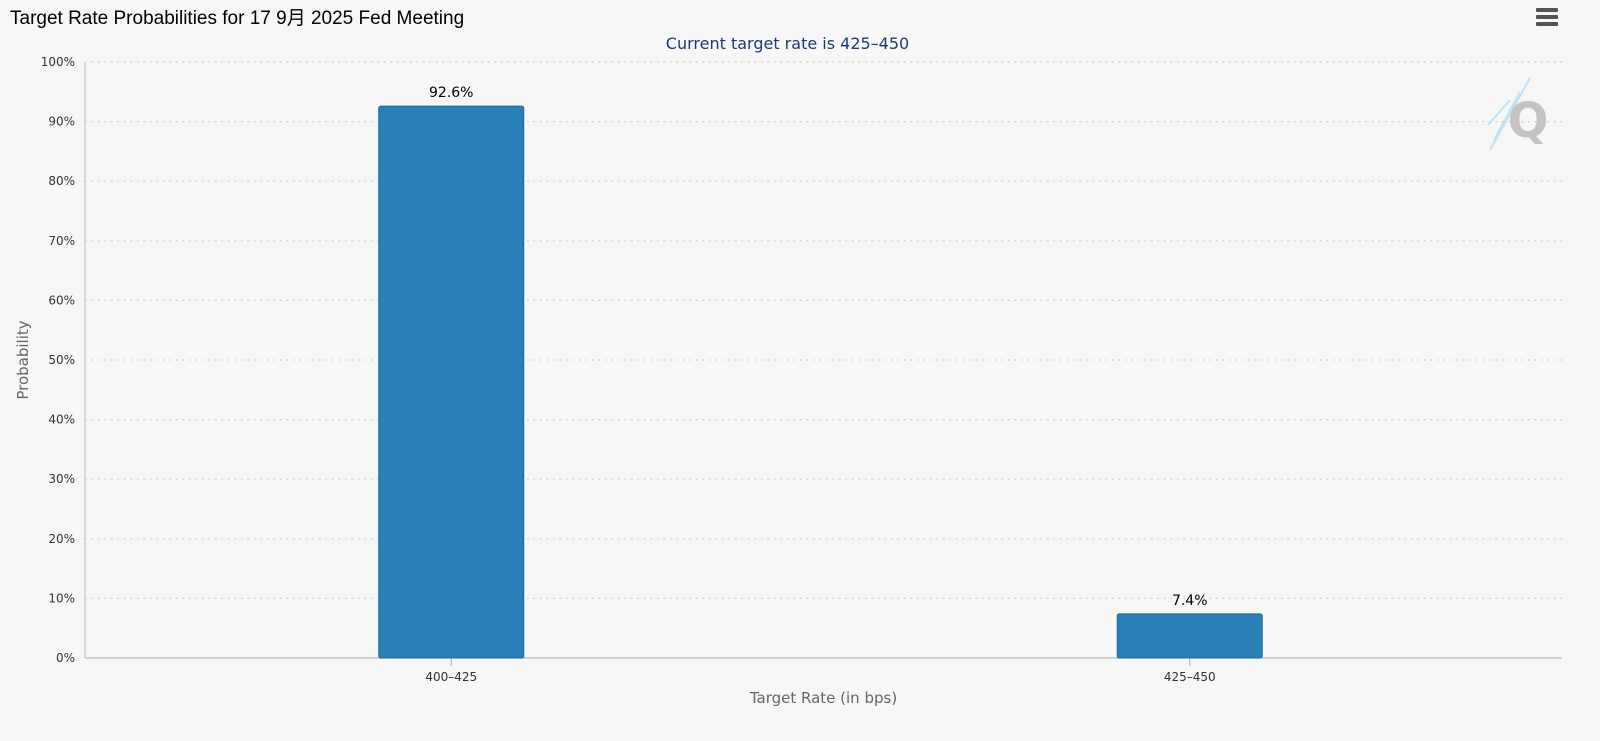 The width and height of the screenshot is (1600, 741). What do you see at coordinates (23, 359) in the screenshot?
I see `y-axis-title: Probability` at bounding box center [23, 359].